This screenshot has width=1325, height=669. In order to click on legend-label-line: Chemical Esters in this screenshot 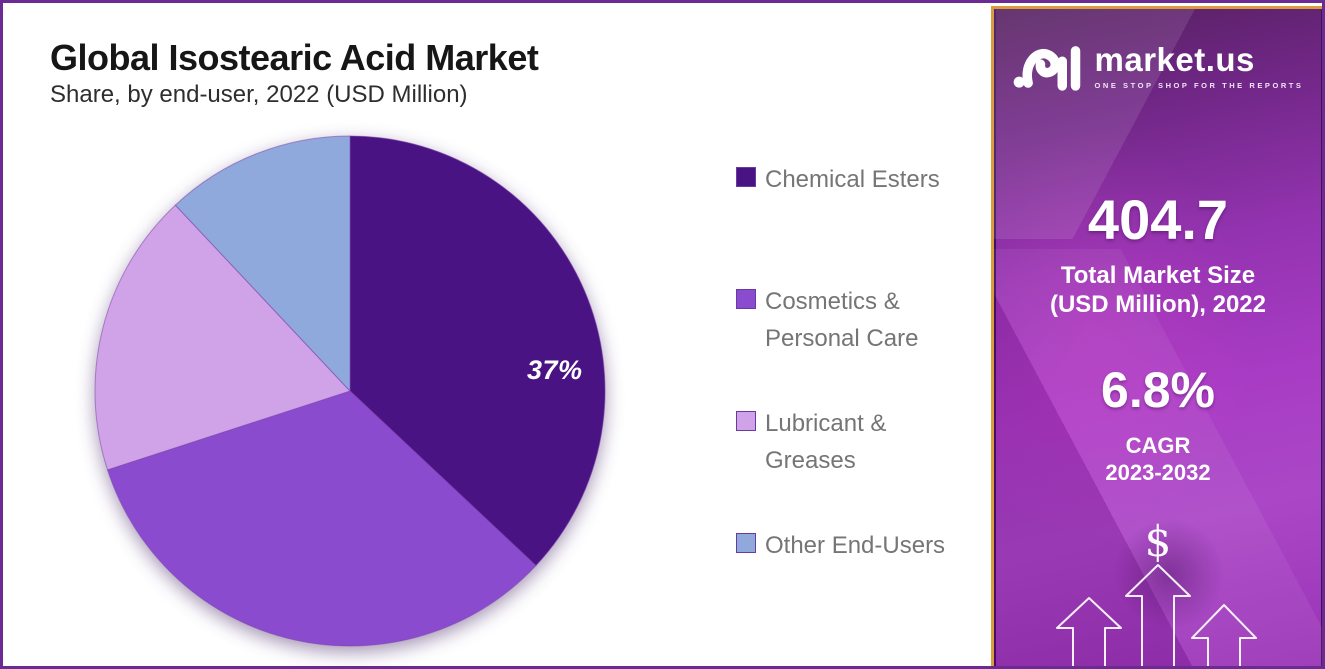, I will do `click(852, 179)`.